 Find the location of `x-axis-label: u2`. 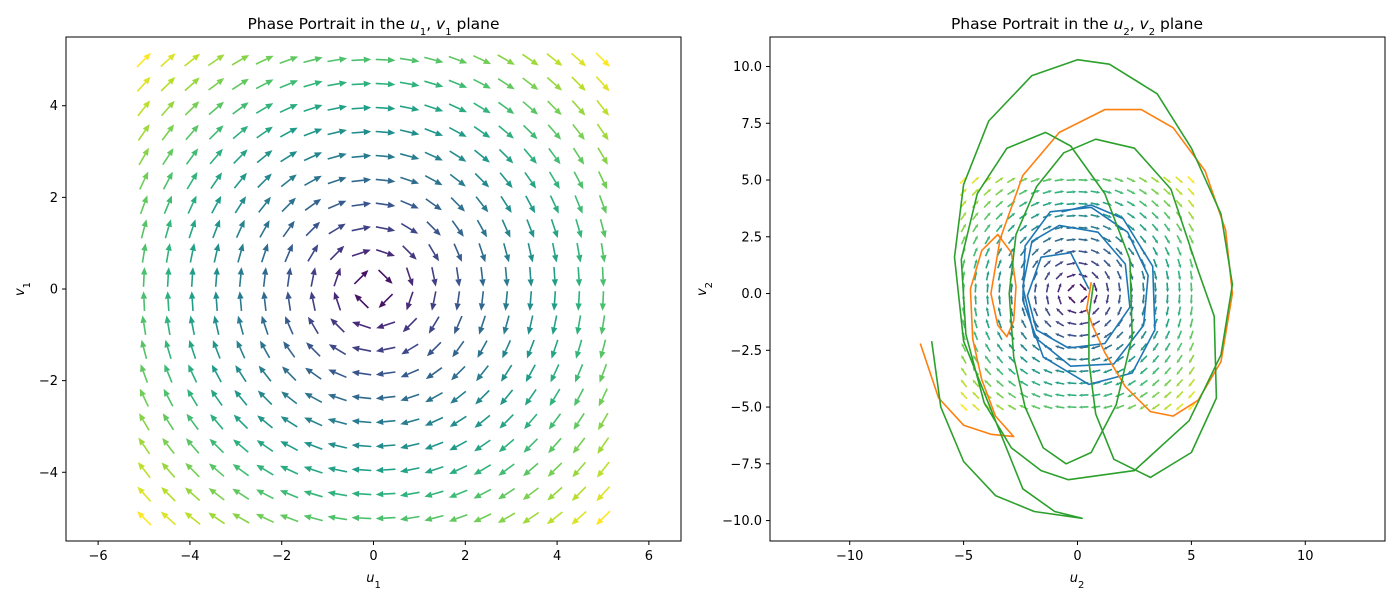

x-axis-label: u2 is located at coordinates (1077, 581).